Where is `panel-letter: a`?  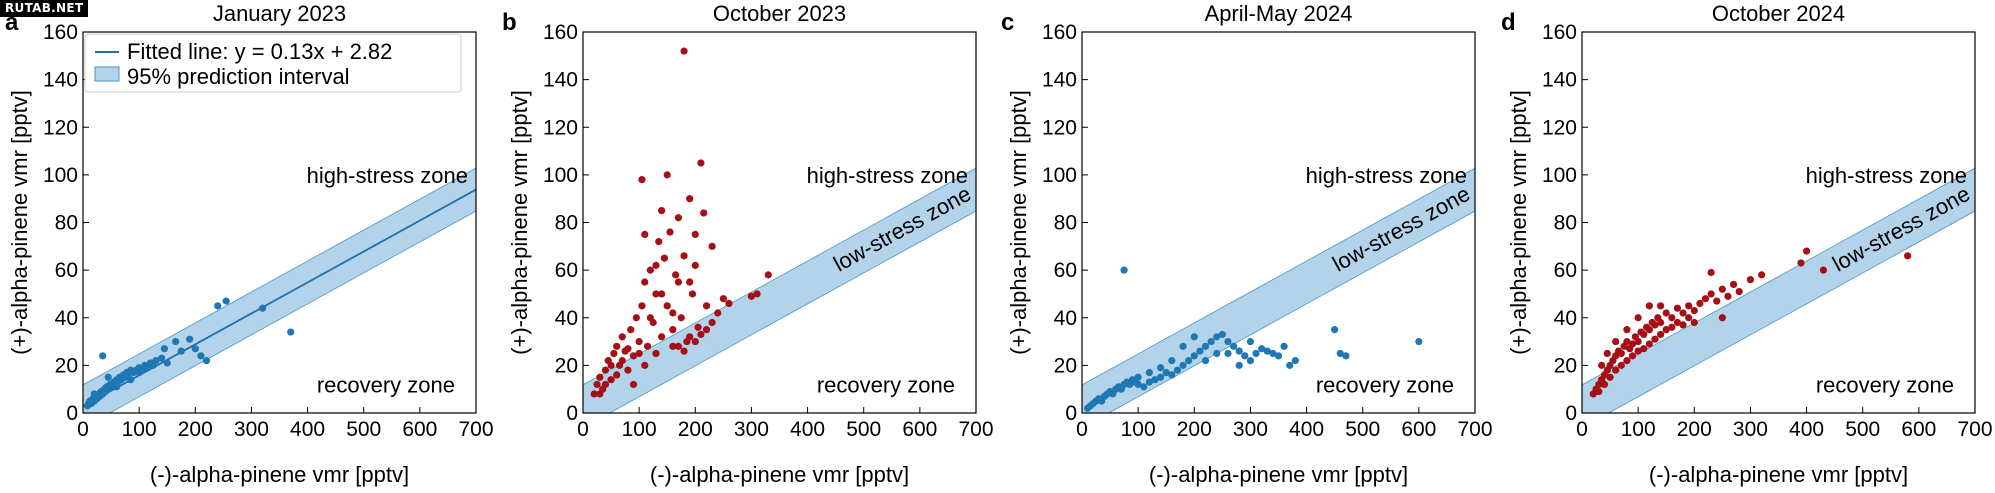
panel-letter: a is located at coordinates (12, 22).